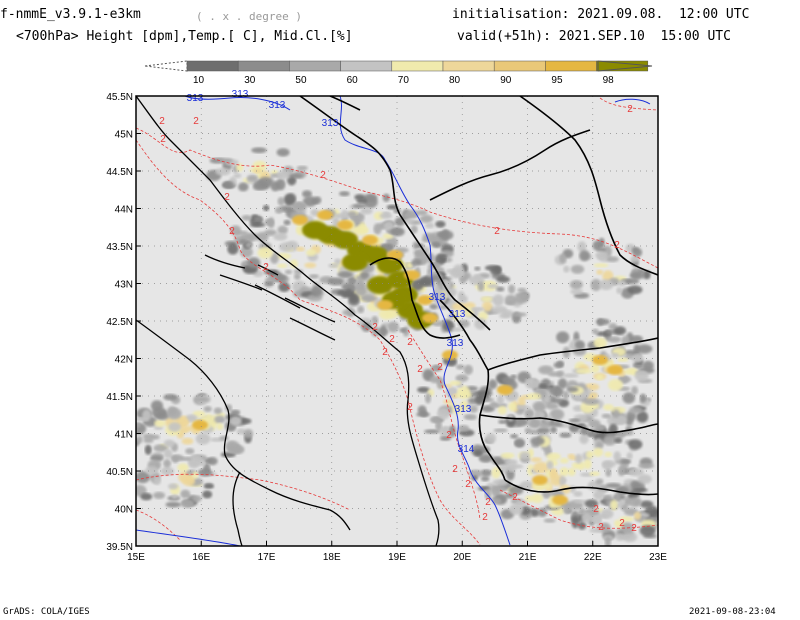 Image resolution: width=800 pixels, height=620 pixels. I want to click on colorbar-tick: 90, so click(506, 80).